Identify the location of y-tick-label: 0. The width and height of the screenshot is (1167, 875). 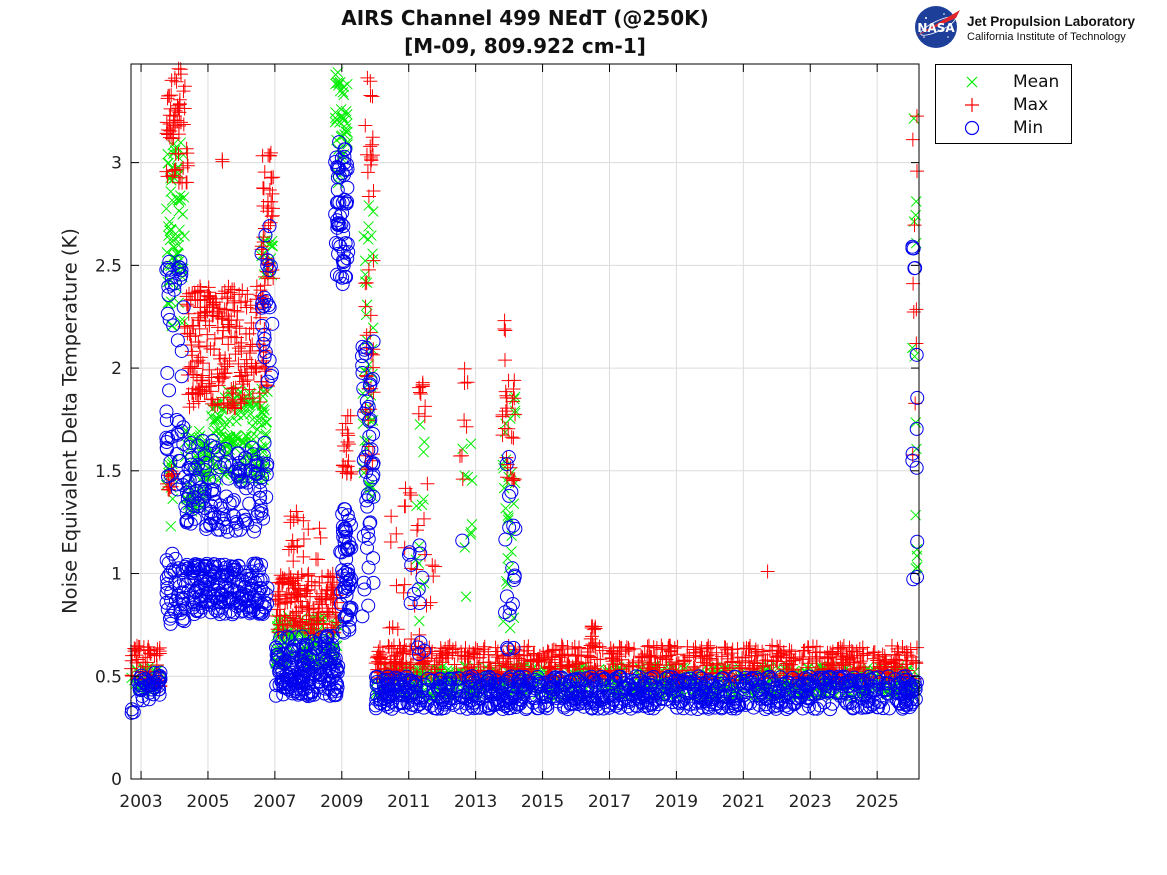
(116, 780).